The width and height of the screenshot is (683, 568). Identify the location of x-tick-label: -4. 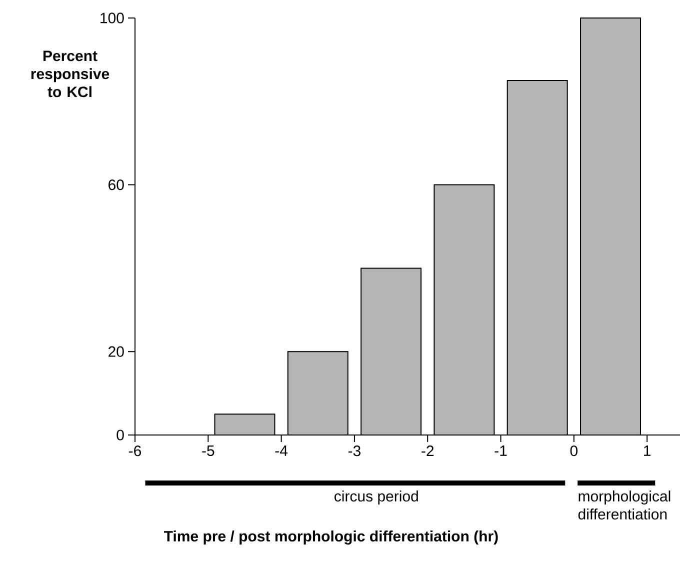
(281, 451).